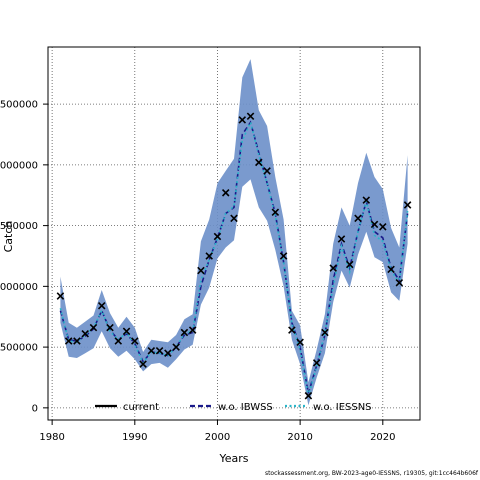 The width and height of the screenshot is (480, 480). I want to click on x-tick-label: 1990, so click(134, 437).